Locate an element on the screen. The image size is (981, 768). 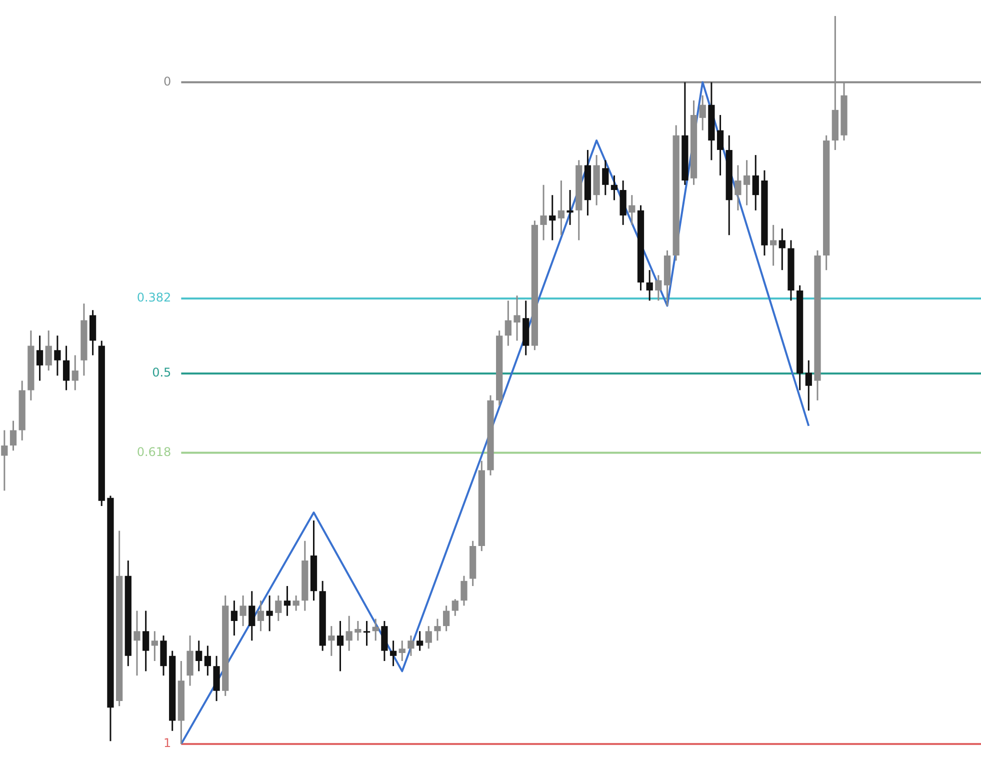
annotation: 0.5 is located at coordinates (162, 373).